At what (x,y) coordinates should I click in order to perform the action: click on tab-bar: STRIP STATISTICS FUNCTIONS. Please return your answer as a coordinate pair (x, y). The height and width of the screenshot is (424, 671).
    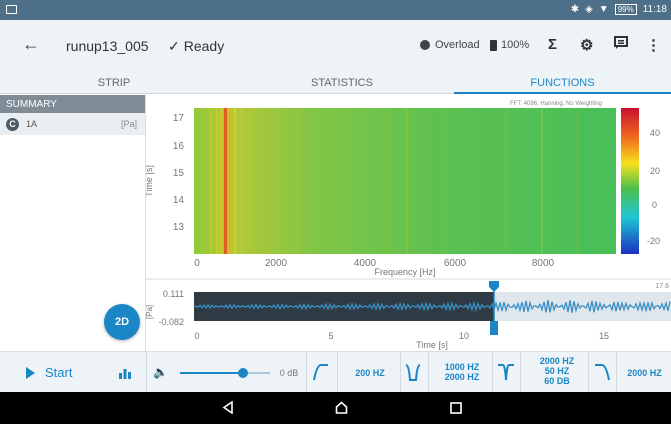
    Looking at the image, I should click on (335, 83).